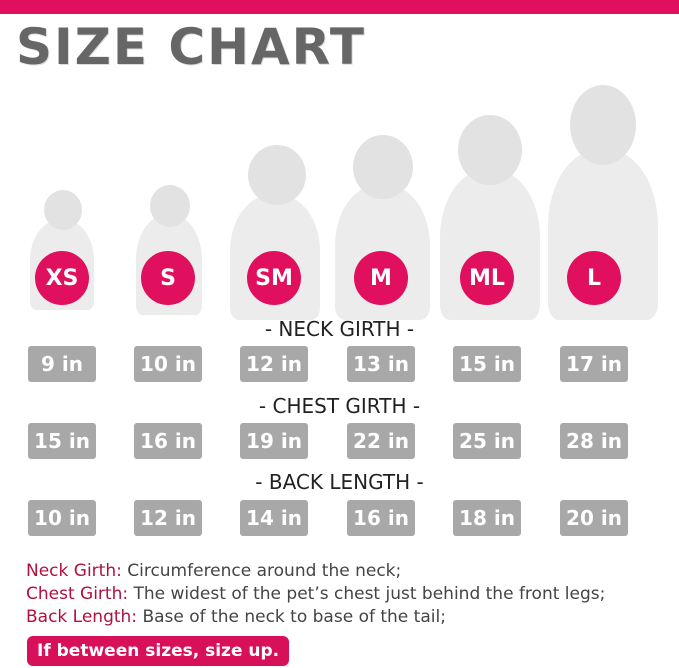 Image resolution: width=679 pixels, height=668 pixels. Describe the element at coordinates (62, 364) in the screenshot. I see `measurement-value: 9 in` at that location.